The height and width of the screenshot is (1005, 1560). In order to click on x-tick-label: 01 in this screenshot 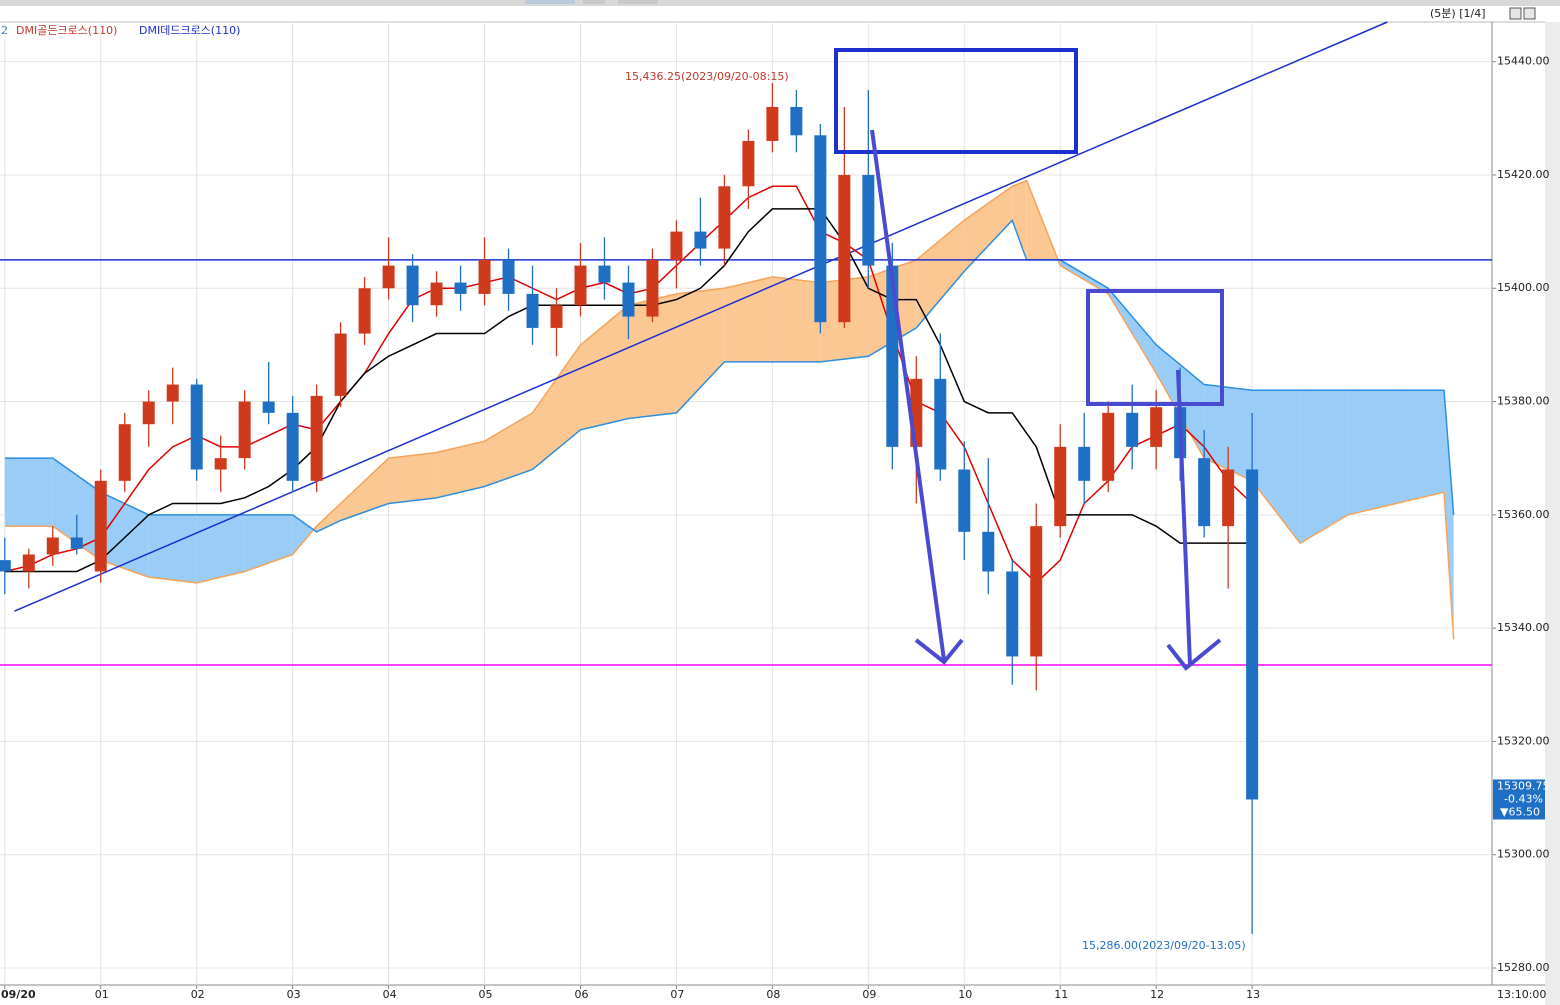, I will do `click(102, 994)`.